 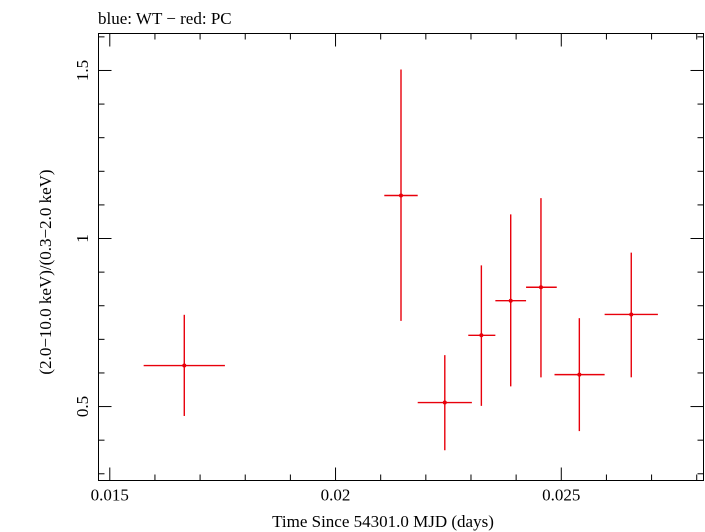 I want to click on x-axis-label: Time Since 54301.0 MJD (days), so click(x=383, y=521).